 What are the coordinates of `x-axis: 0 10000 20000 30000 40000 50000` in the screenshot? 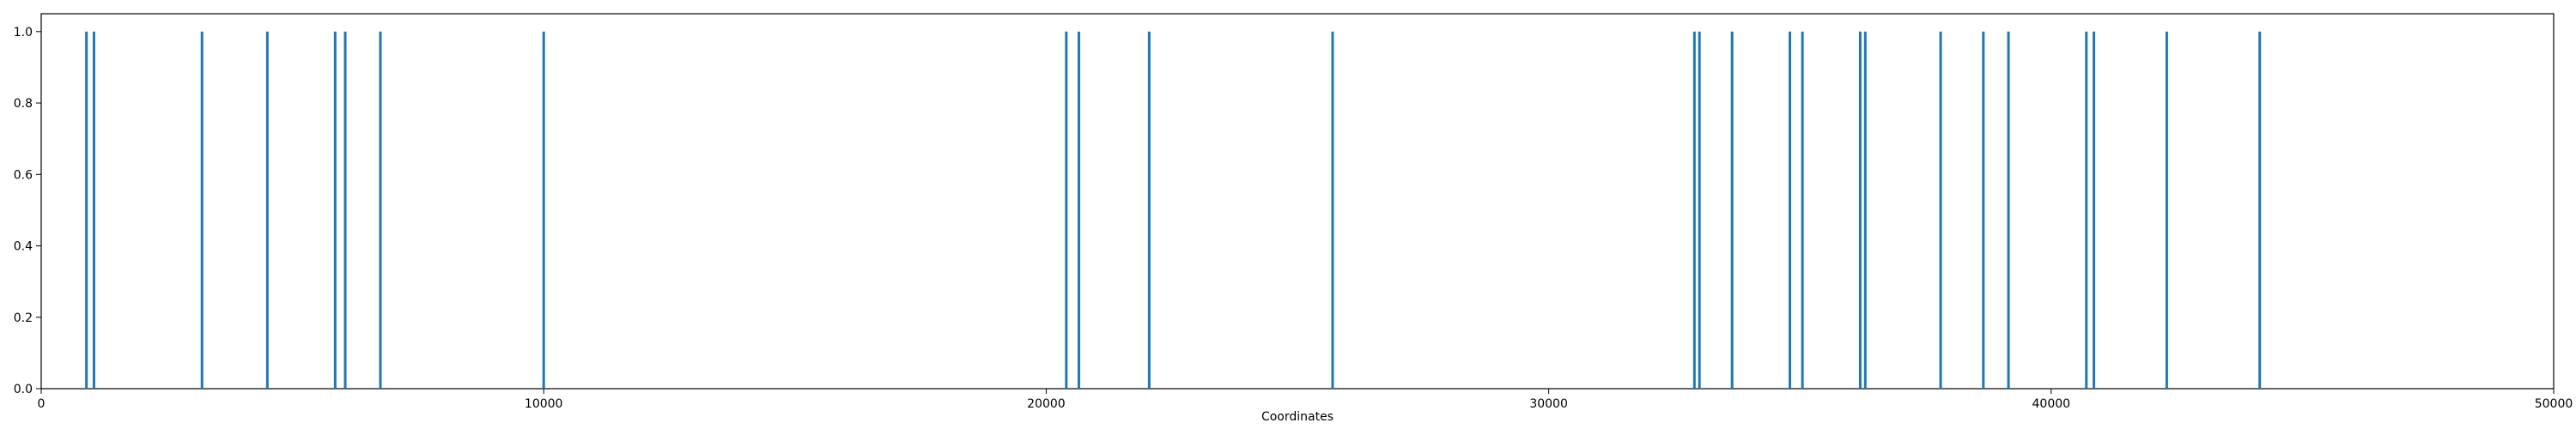 It's located at (1305, 400).